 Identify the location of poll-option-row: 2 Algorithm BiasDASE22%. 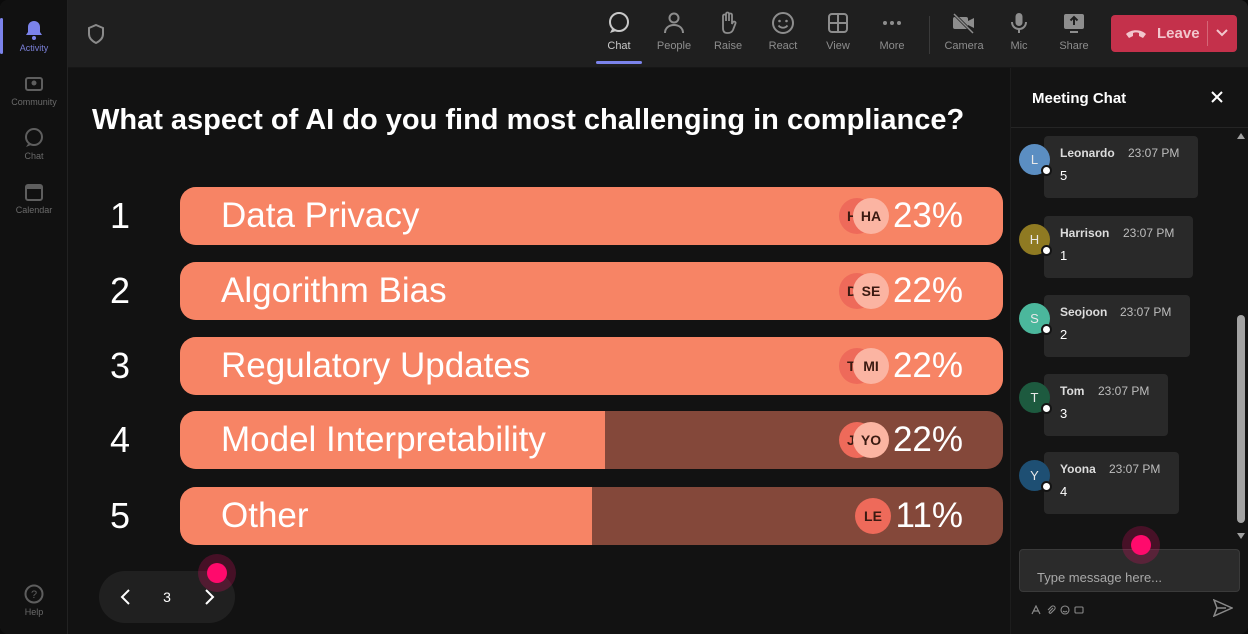
(548, 291).